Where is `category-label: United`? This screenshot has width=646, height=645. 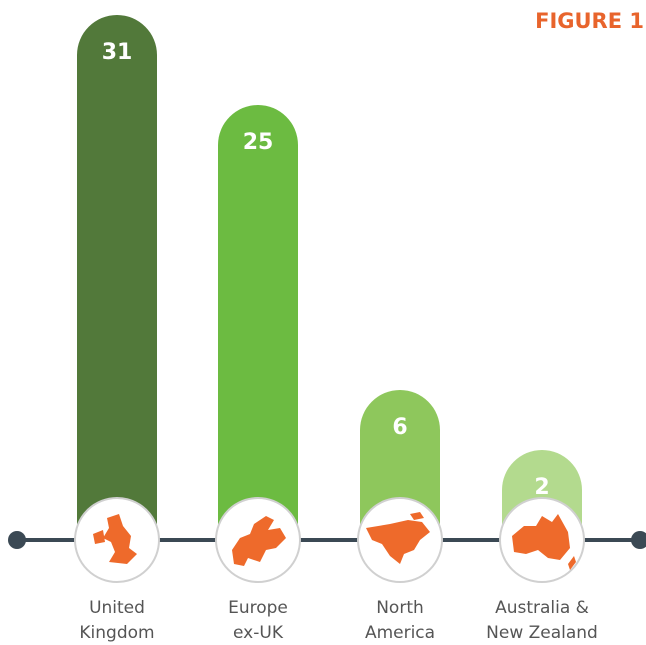 category-label: United is located at coordinates (117, 608).